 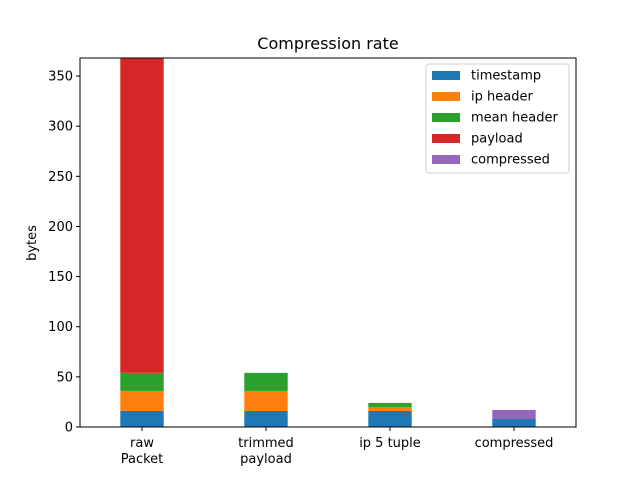 I want to click on y-tick-label: 100, so click(x=60, y=327).